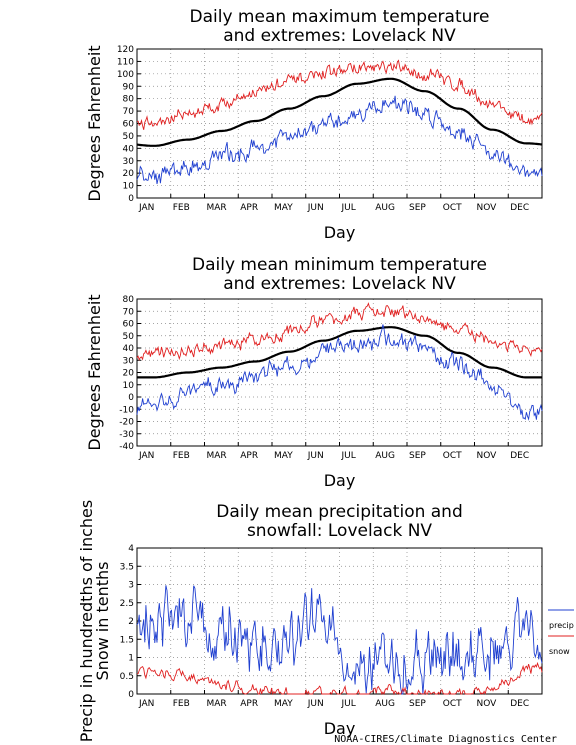 Image resolution: width=576 pixels, height=745 pixels. I want to click on y-axis-label: Precip in hundredths of inches, so click(86, 621).